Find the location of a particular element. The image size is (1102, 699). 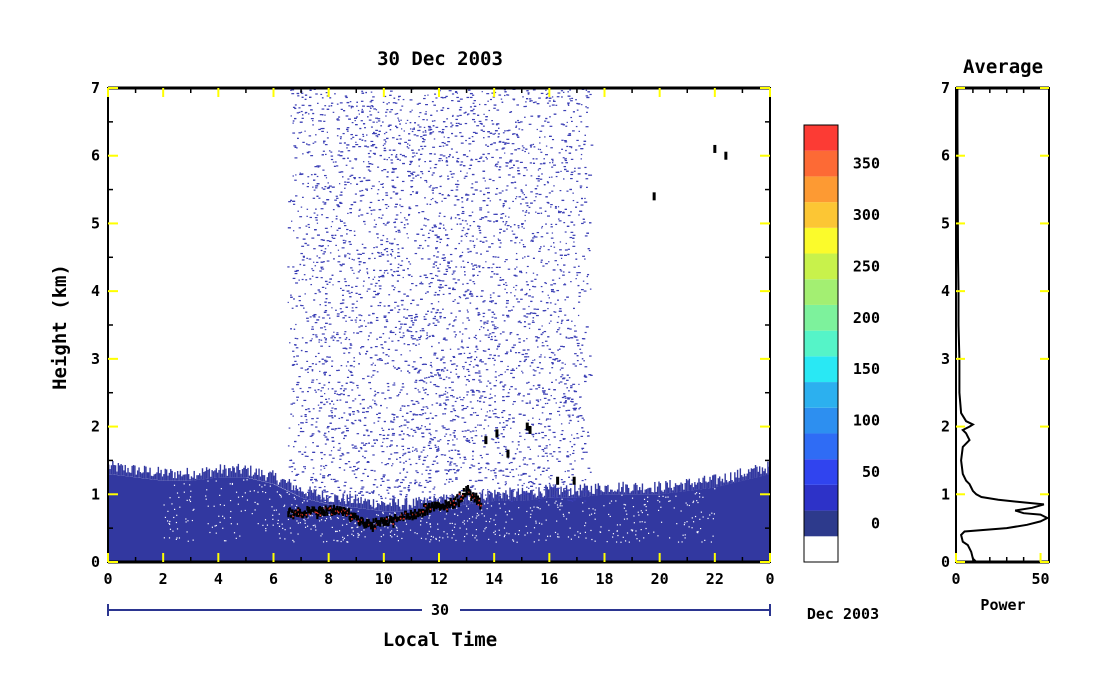

x-tick-label: 10 is located at coordinates (384, 579).